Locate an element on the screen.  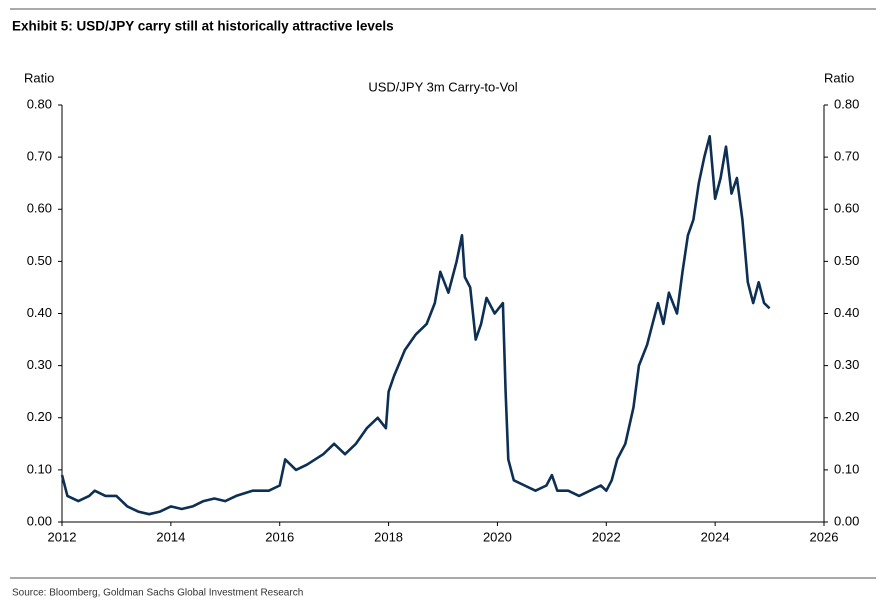
y-tick-label: 0.40 is located at coordinates (39, 312).